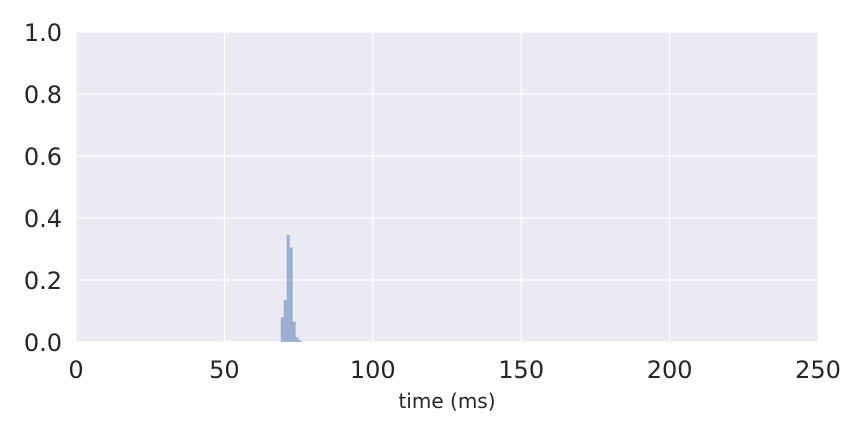 Image resolution: width=864 pixels, height=432 pixels. What do you see at coordinates (43, 188) in the screenshot?
I see `y-axis-ticks: 0.0 0.2 0.4 0.6 0.8 1.0` at bounding box center [43, 188].